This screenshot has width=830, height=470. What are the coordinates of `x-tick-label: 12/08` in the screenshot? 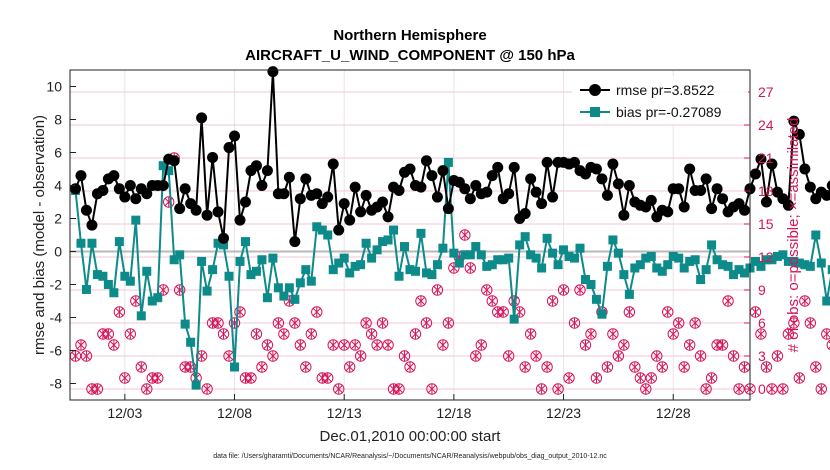 It's located at (234, 413).